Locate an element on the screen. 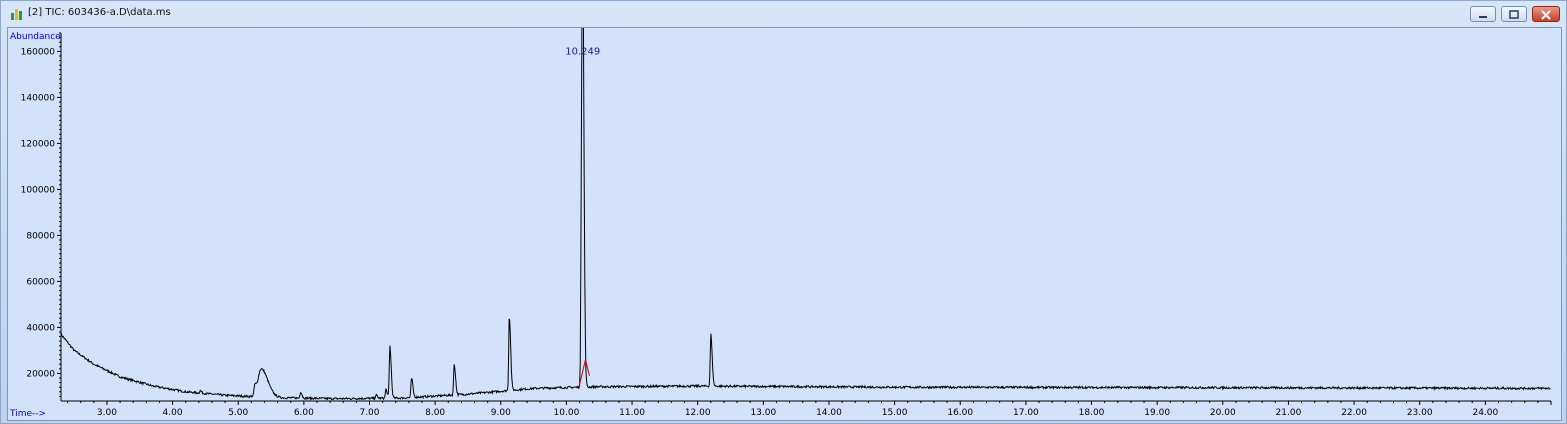 The image size is (1567, 424). close-icon is located at coordinates (1546, 15).